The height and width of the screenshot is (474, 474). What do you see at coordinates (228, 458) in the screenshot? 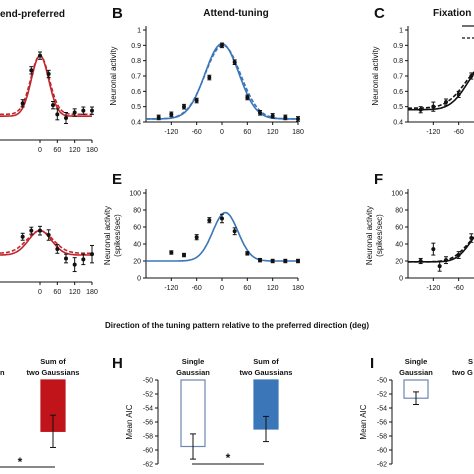
I see `h-significance-star: *` at bounding box center [228, 458].